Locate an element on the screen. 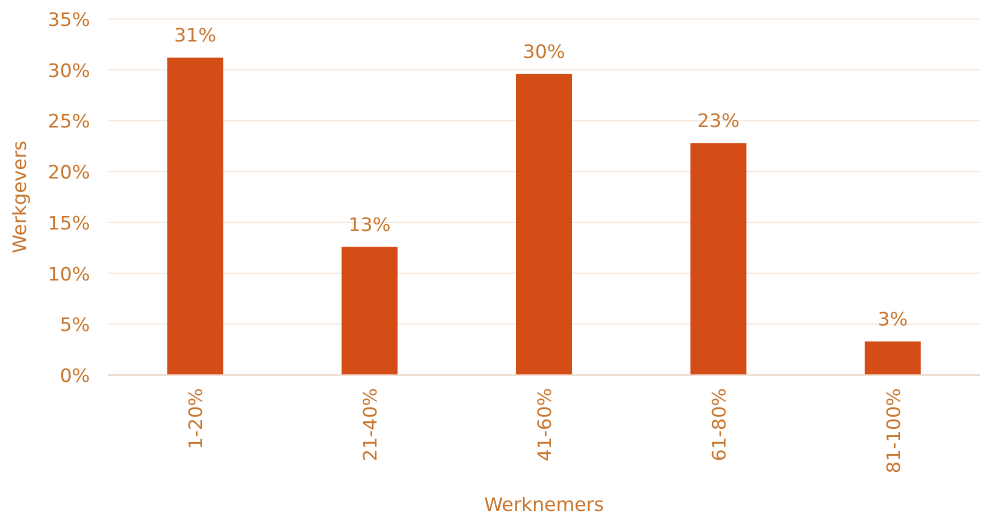 The height and width of the screenshot is (520, 990). x-axis-title: Werknemers is located at coordinates (544, 505).